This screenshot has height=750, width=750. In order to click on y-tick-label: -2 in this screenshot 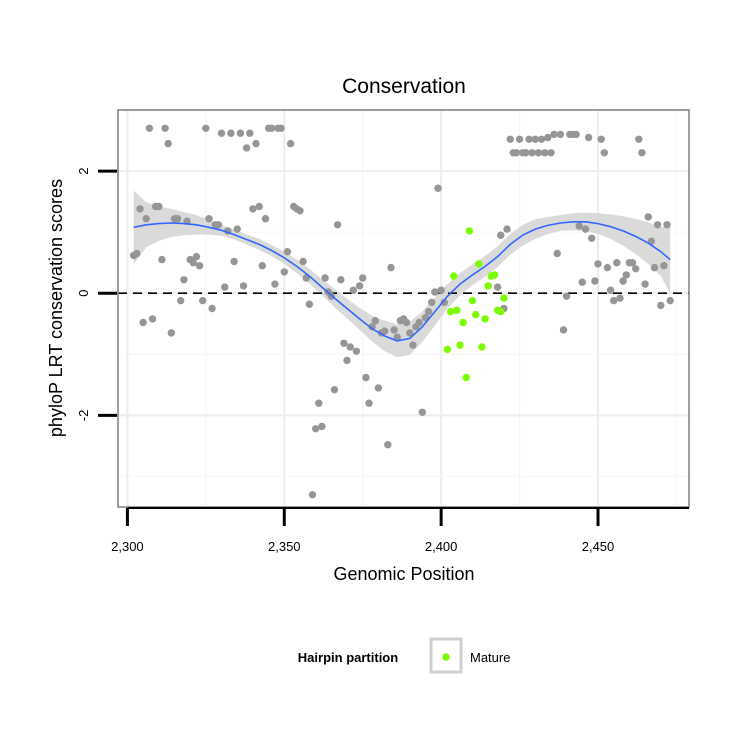, I will do `click(83, 416)`.